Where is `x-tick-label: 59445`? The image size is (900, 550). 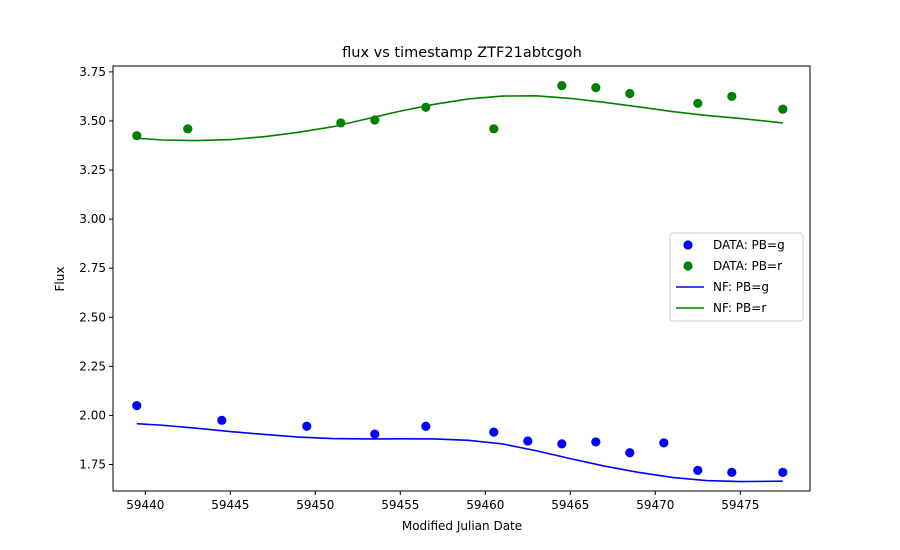 x-tick-label: 59445 is located at coordinates (230, 505).